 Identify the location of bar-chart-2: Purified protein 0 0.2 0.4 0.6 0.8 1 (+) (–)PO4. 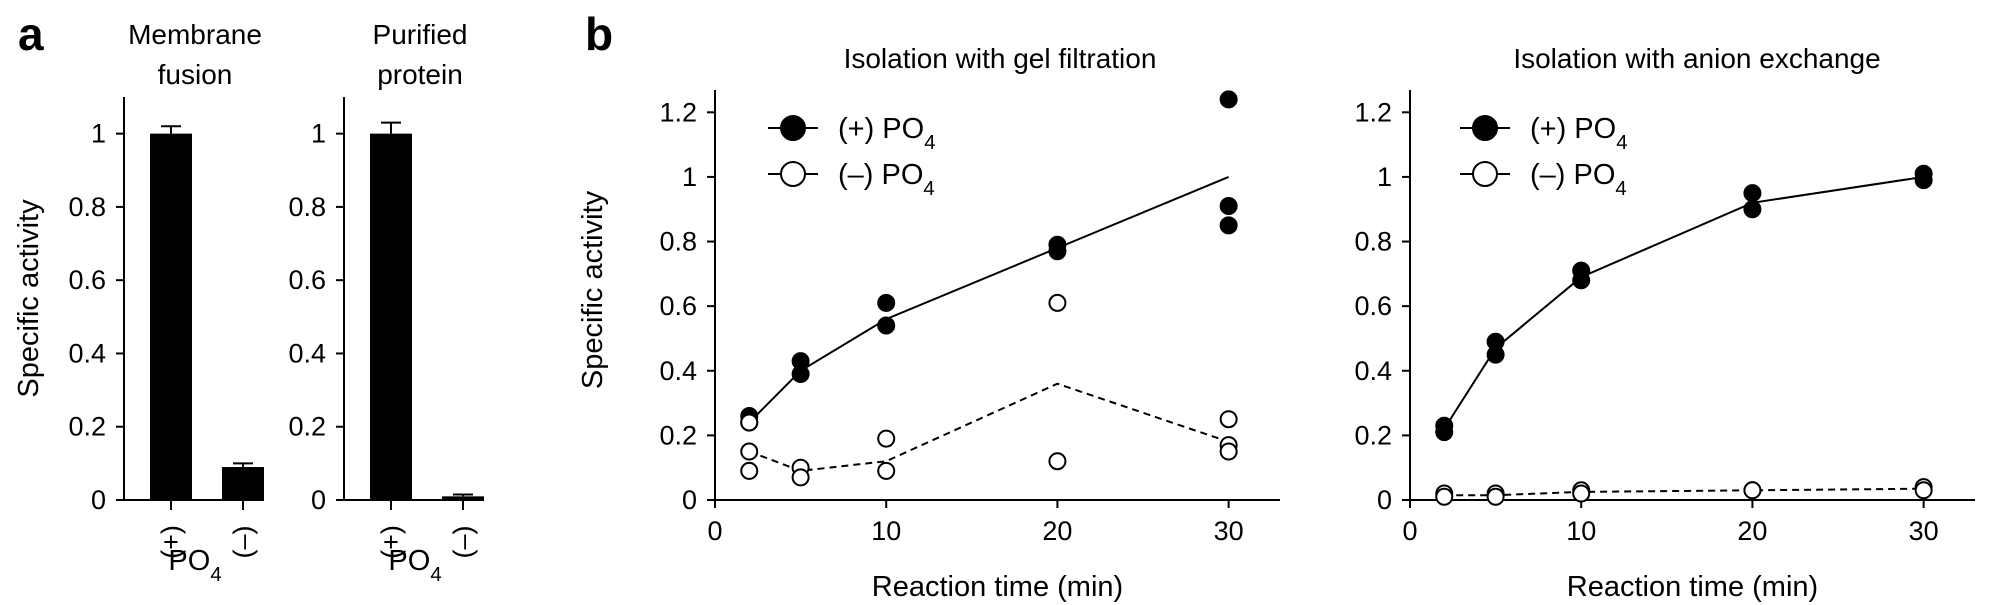
(386, 302).